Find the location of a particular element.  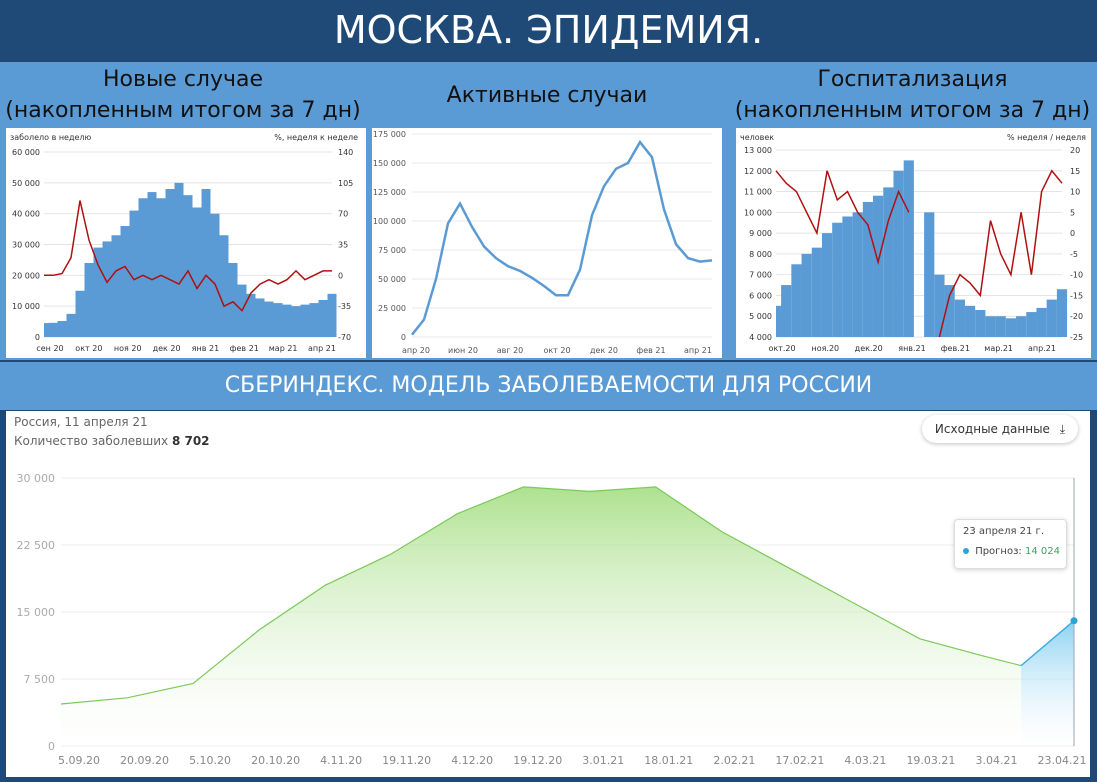

y2-tick-label: -5 is located at coordinates (1074, 254).